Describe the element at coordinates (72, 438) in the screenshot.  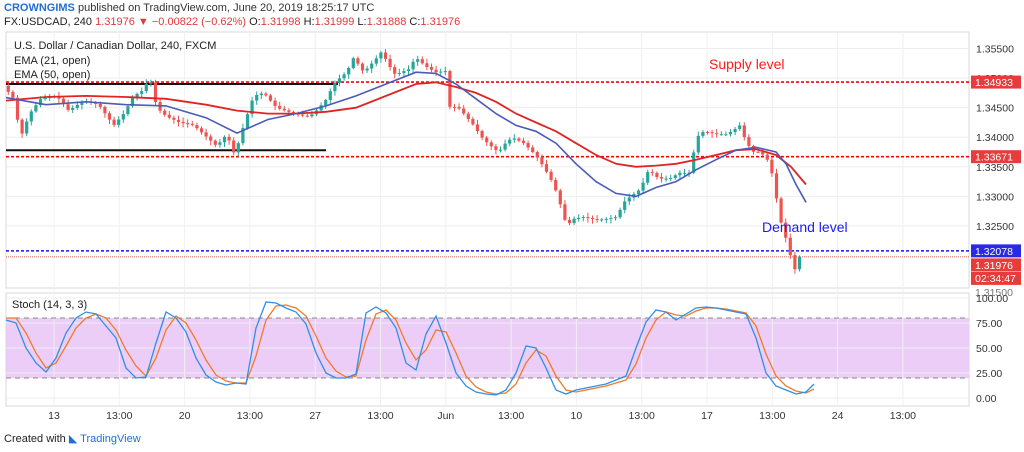
I see `footer: Created with ◣ TradingView` at that location.